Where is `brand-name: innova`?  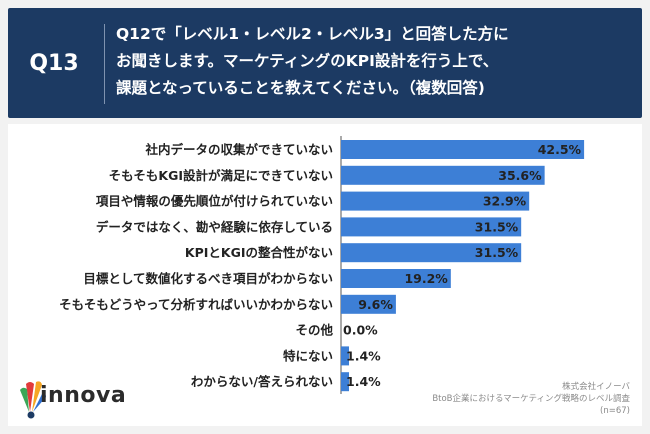 brand-name: innova is located at coordinates (83, 395).